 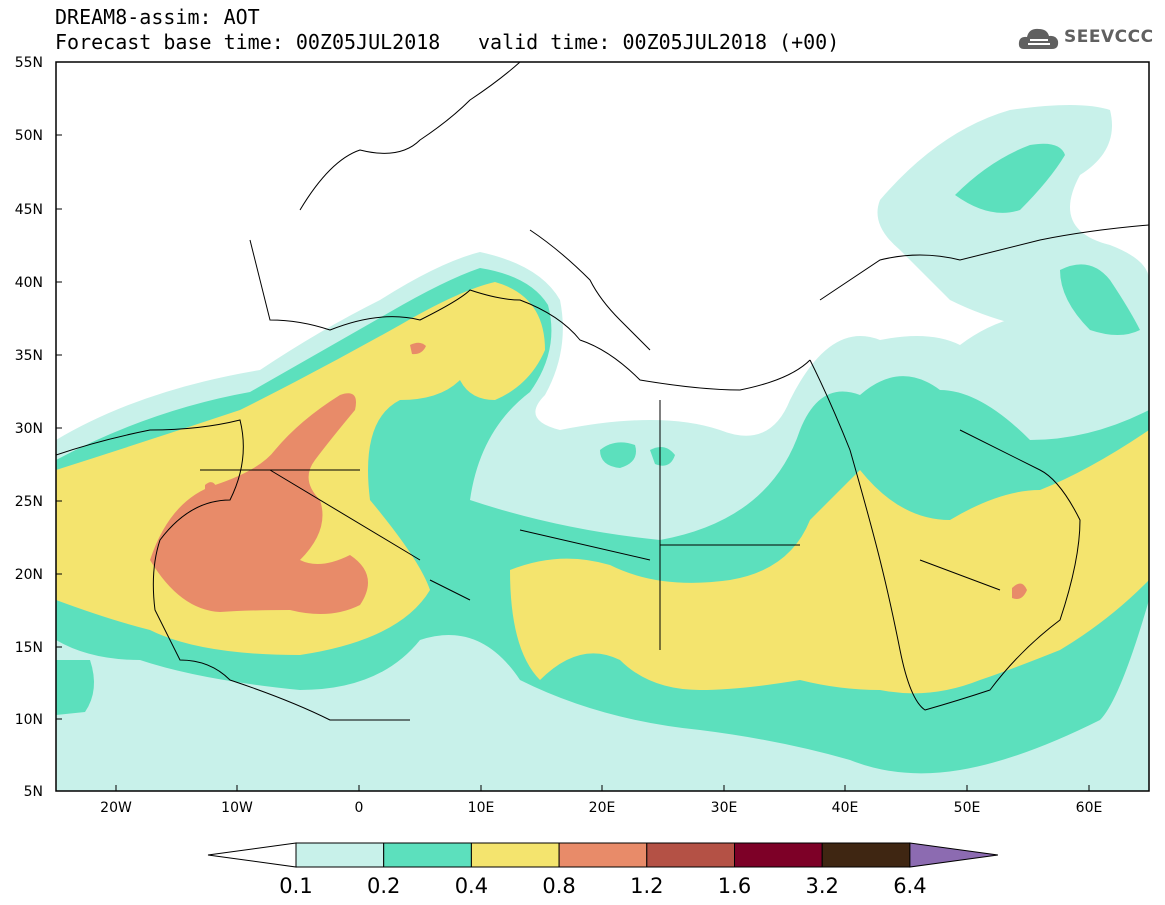 What do you see at coordinates (29, 429) in the screenshot?
I see `lat-label: 30N` at bounding box center [29, 429].